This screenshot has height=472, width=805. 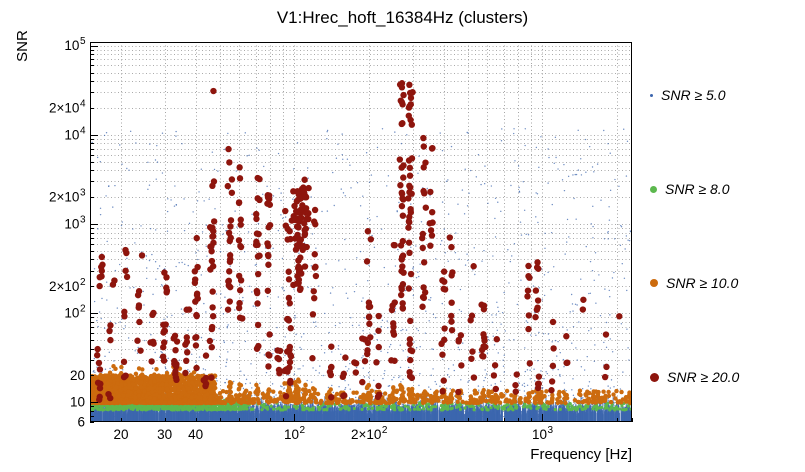 I want to click on legend-label-snr8: SNR ≥ 8.0, so click(x=697, y=189).